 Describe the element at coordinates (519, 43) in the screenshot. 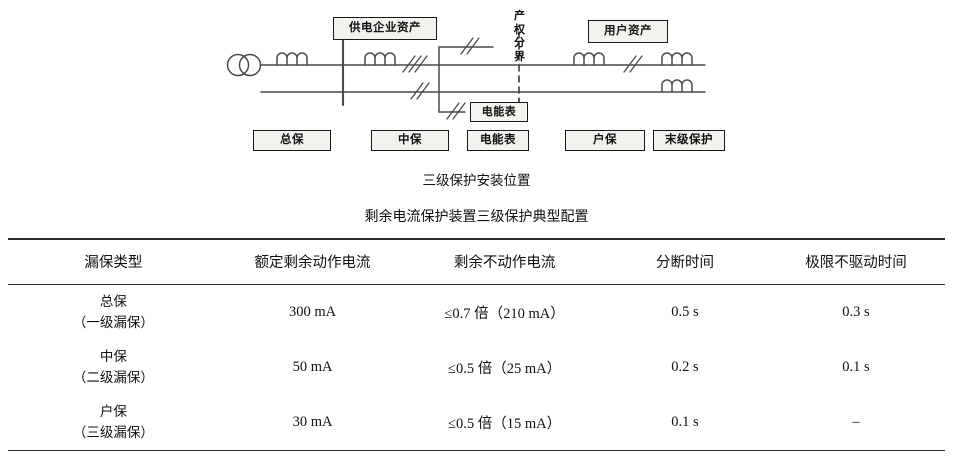

I see `boundary-char-3: 分` at that location.